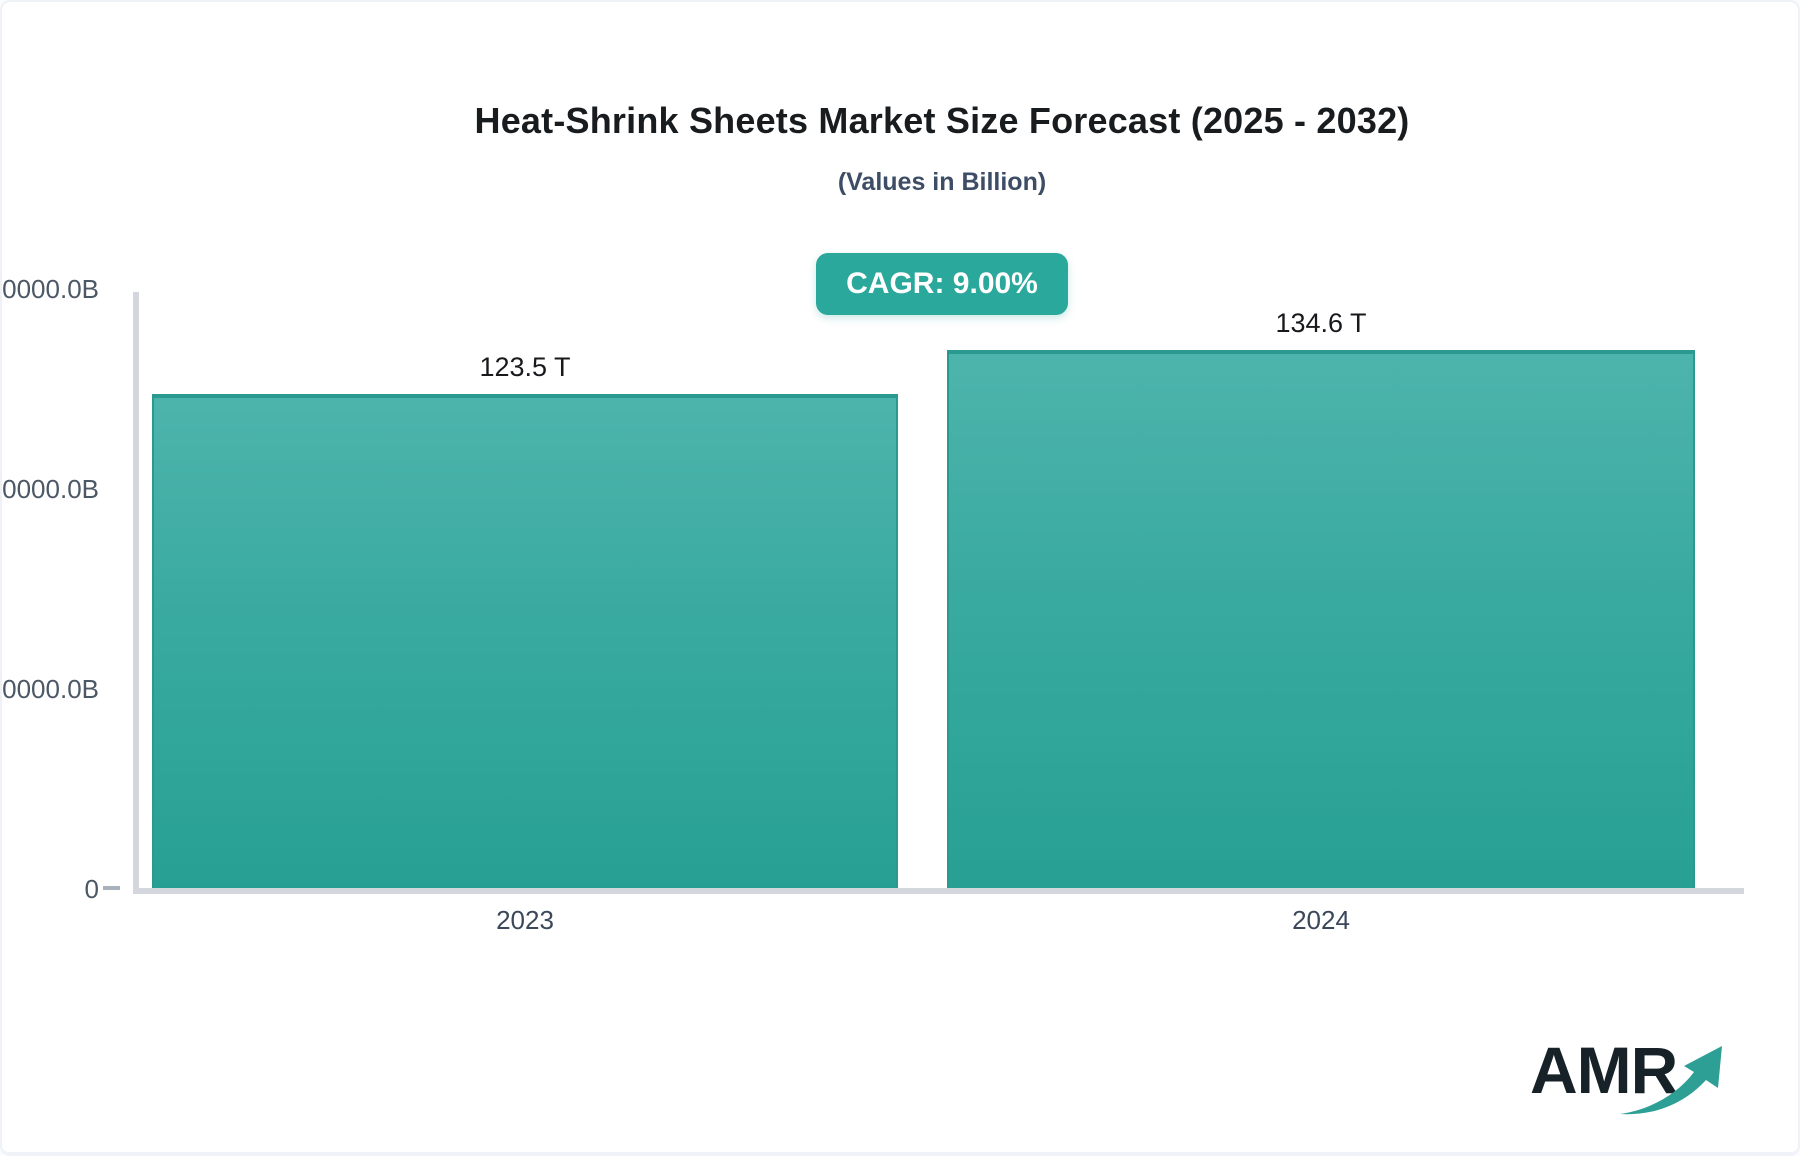 Image resolution: width=1800 pixels, height=1156 pixels. I want to click on bar-value-label: 123.5 T, so click(525, 367).